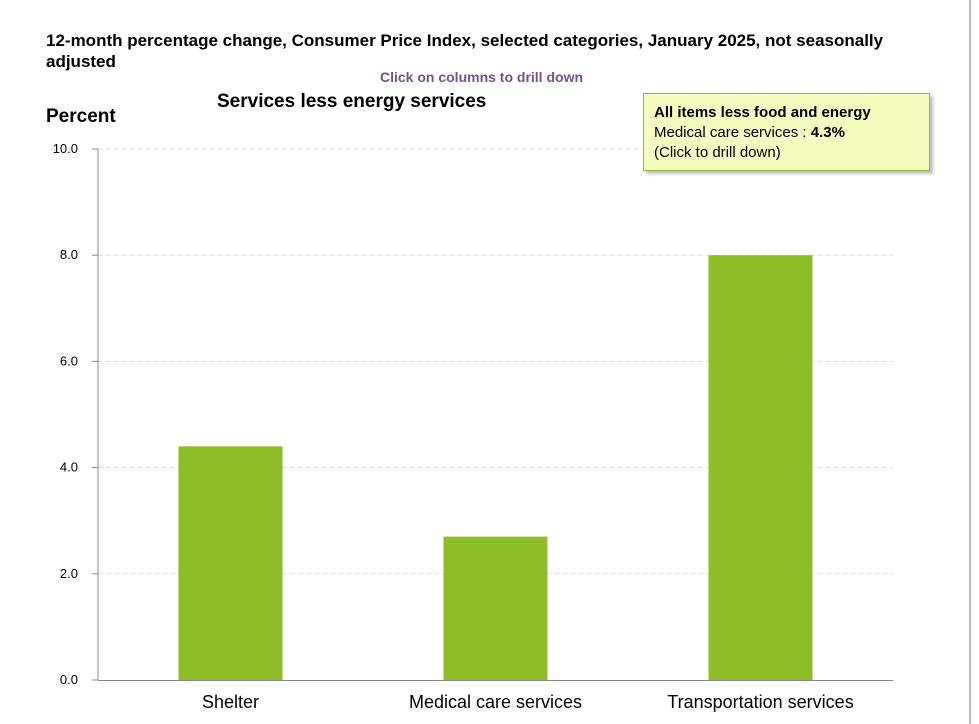  I want to click on y-tick-label: 10.0, so click(65, 148).